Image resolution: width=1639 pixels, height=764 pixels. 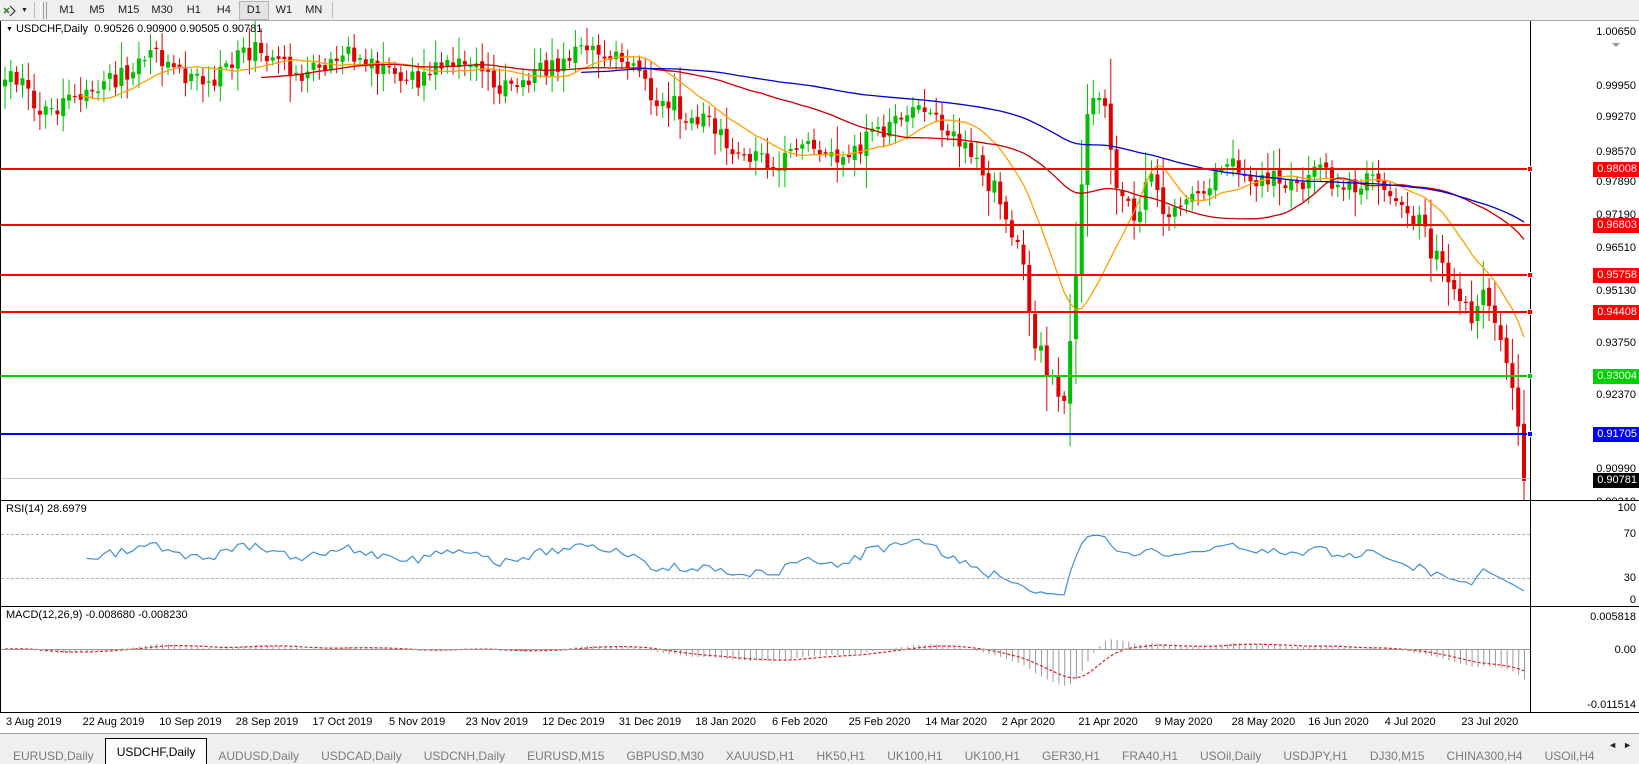 I want to click on price-tick: 0.93750, so click(x=1616, y=343).